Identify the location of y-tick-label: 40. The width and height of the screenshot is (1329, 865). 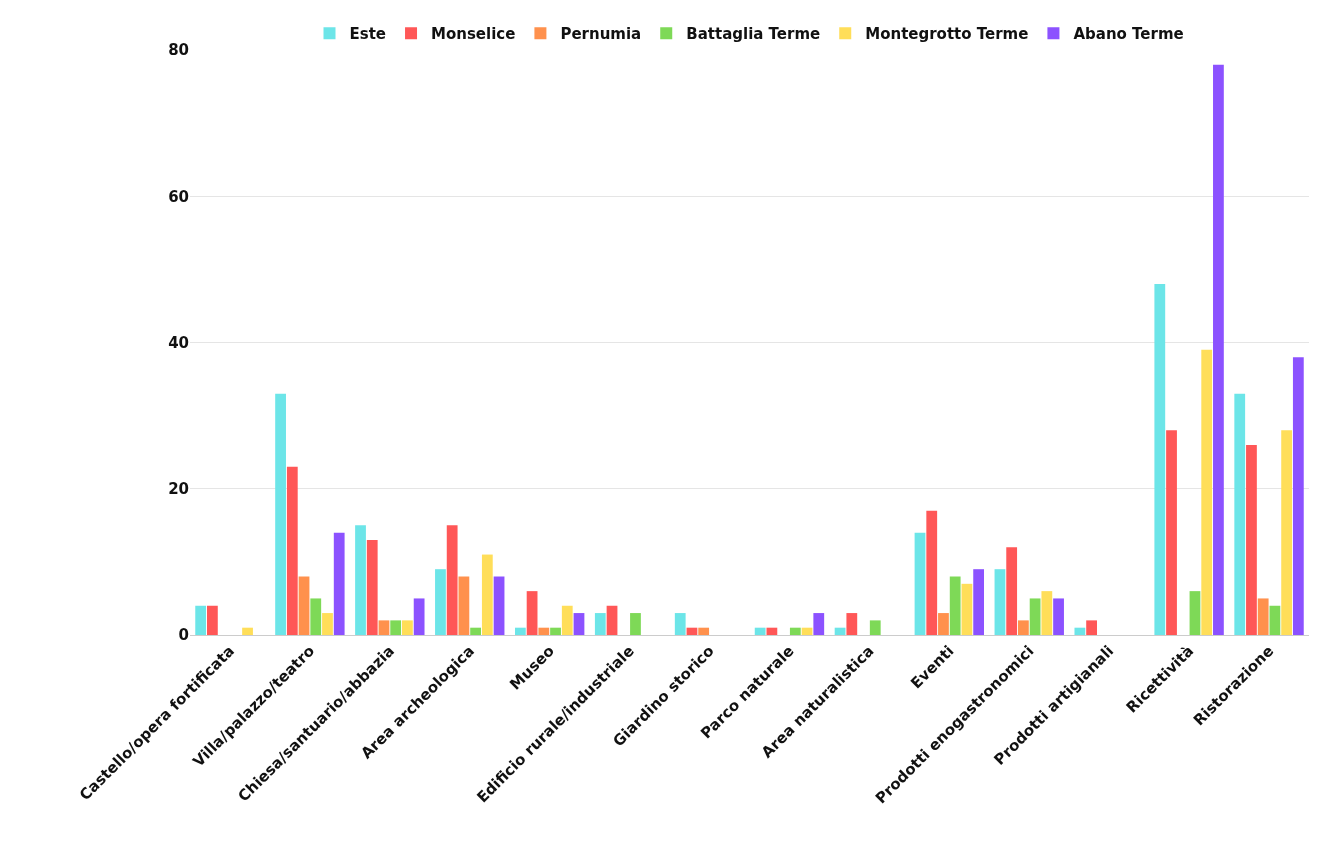
(178, 342).